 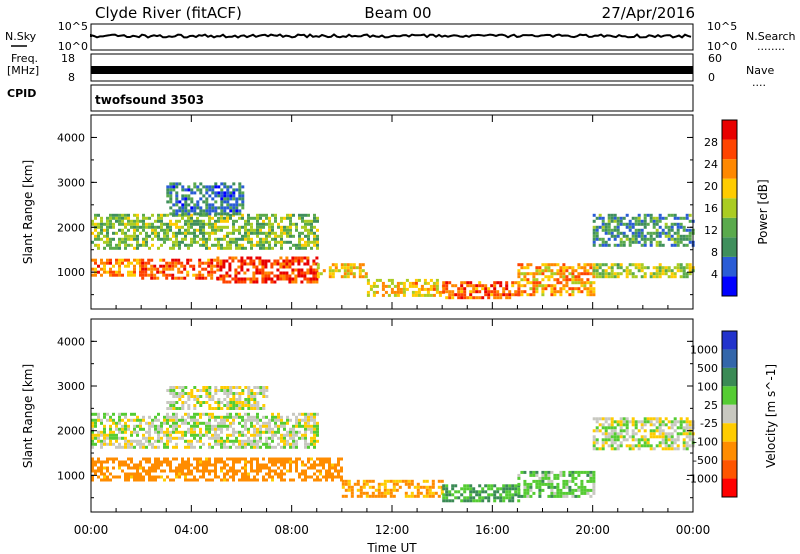 I want to click on velocity-colorbar-tick: -1000, so click(x=702, y=479).